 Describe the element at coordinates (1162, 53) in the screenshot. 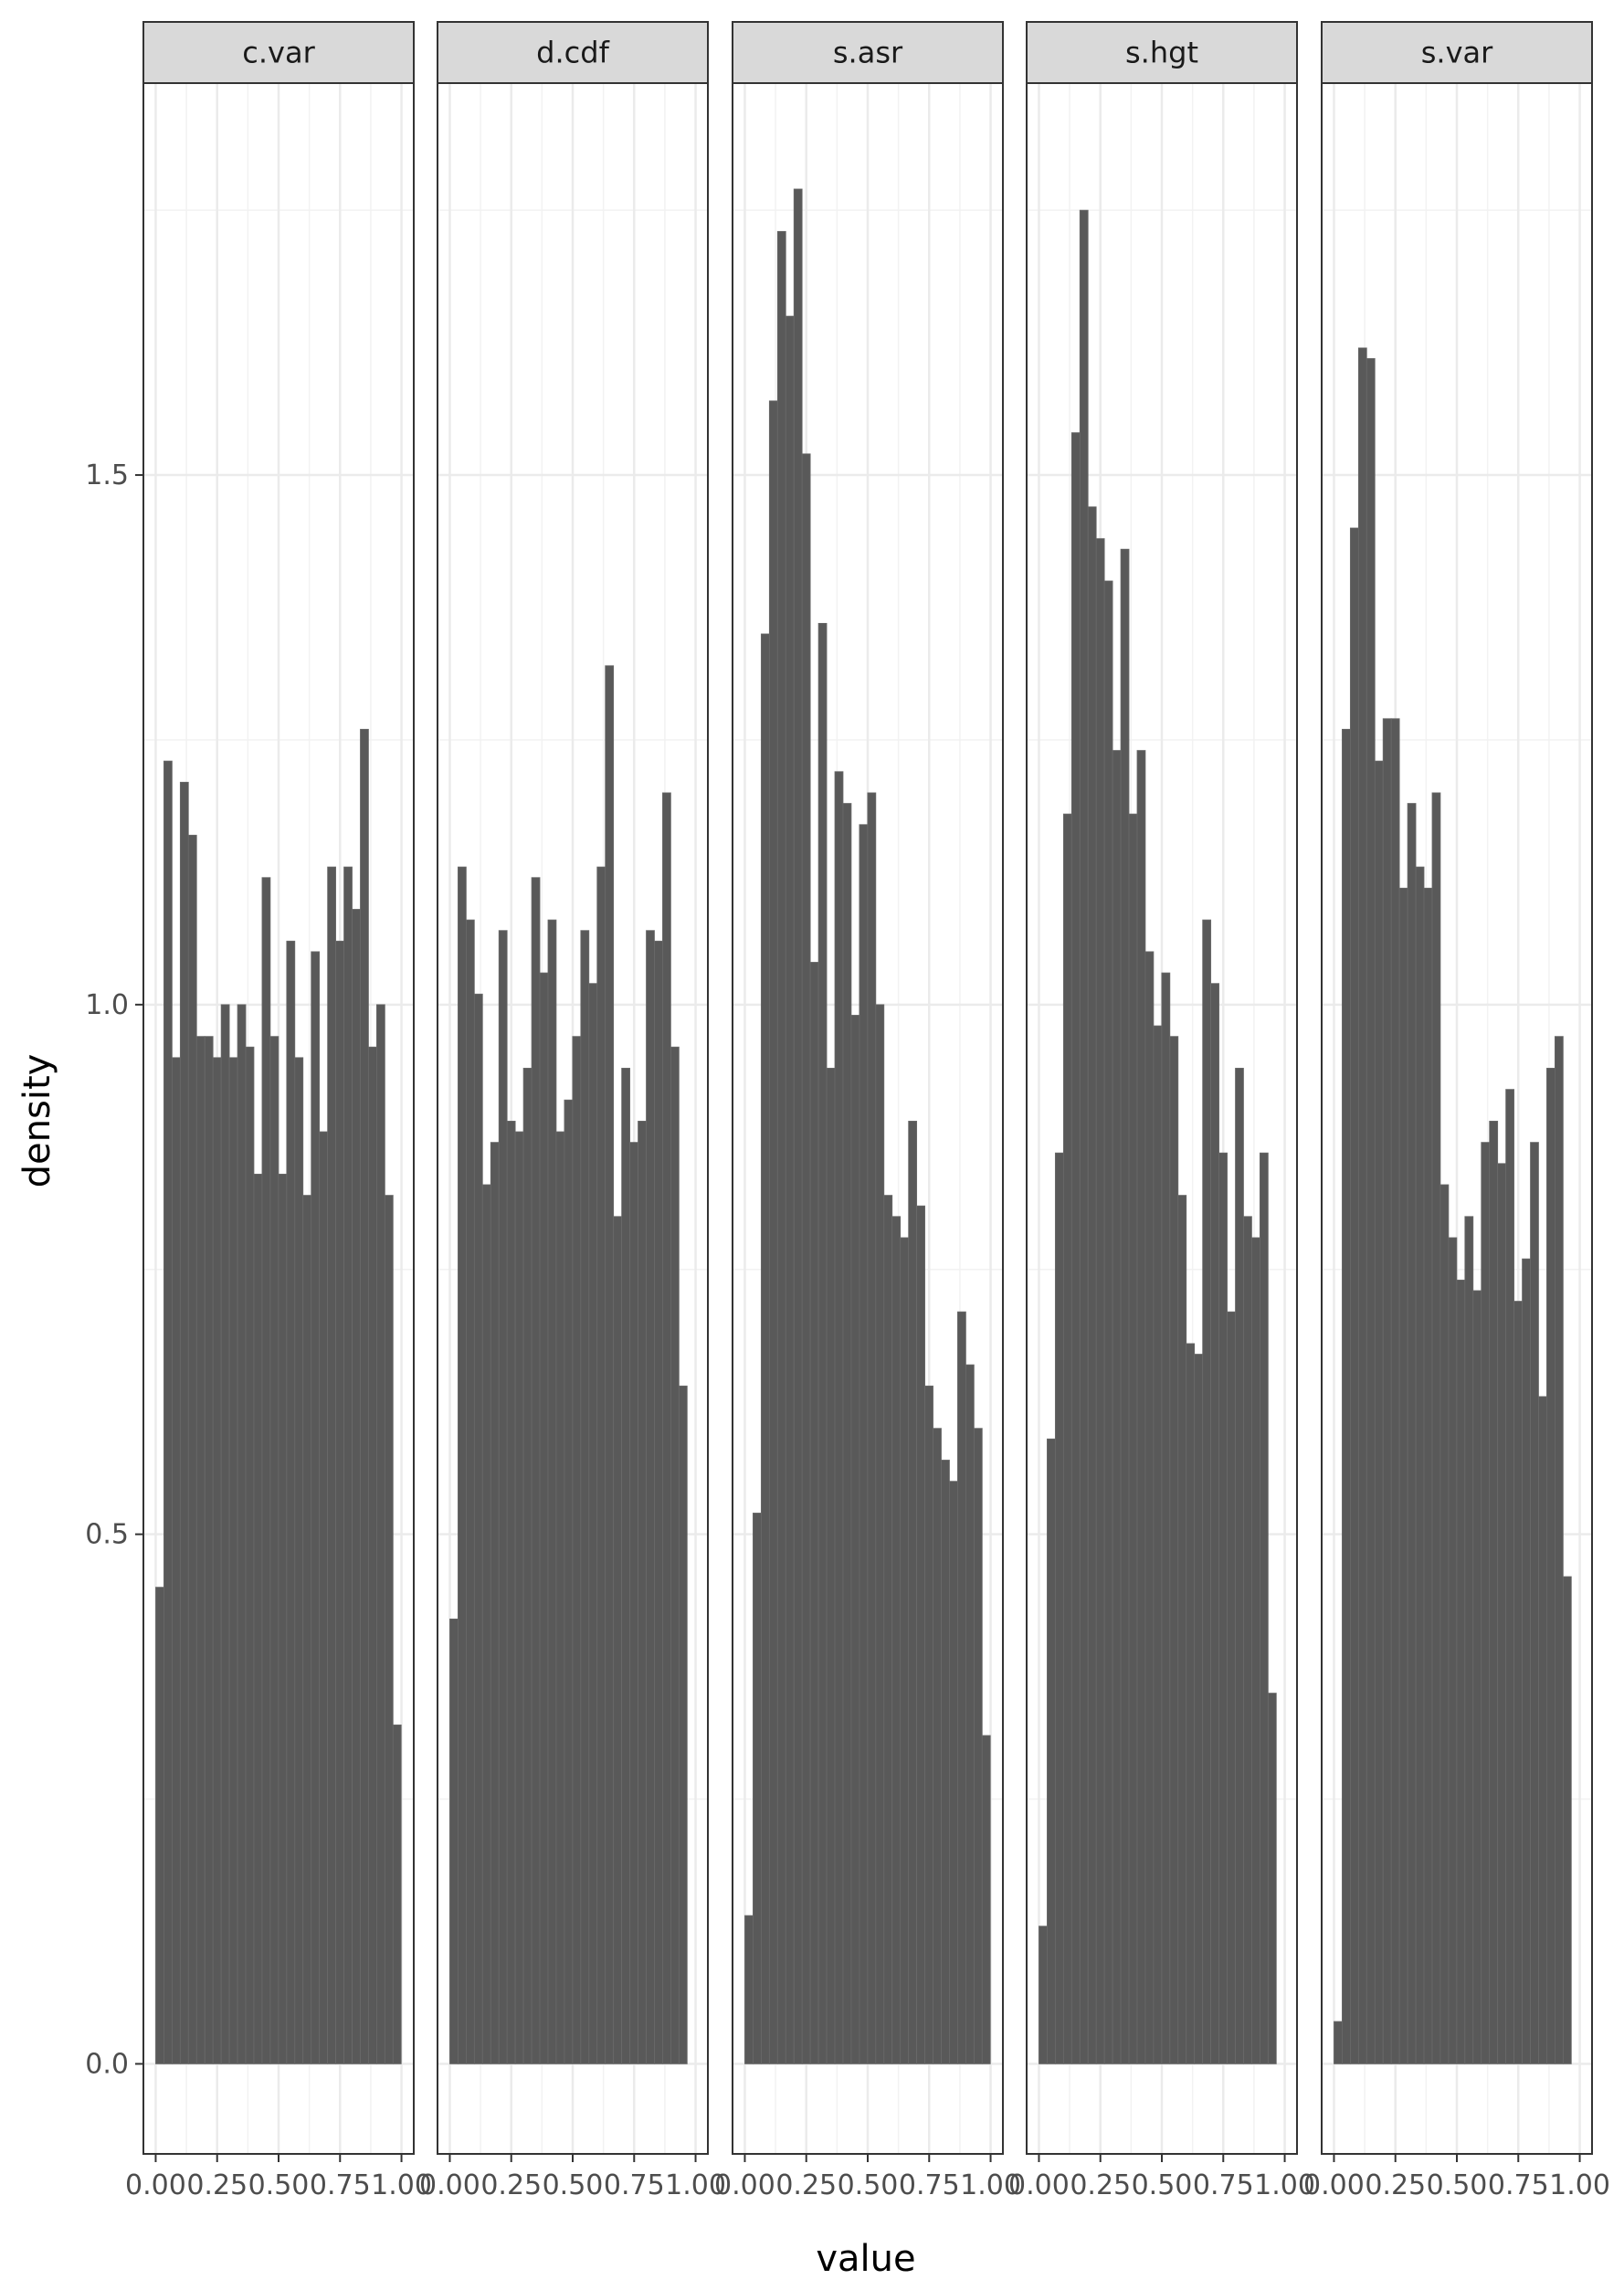

I see `facet-strip-label: s.hgt` at that location.